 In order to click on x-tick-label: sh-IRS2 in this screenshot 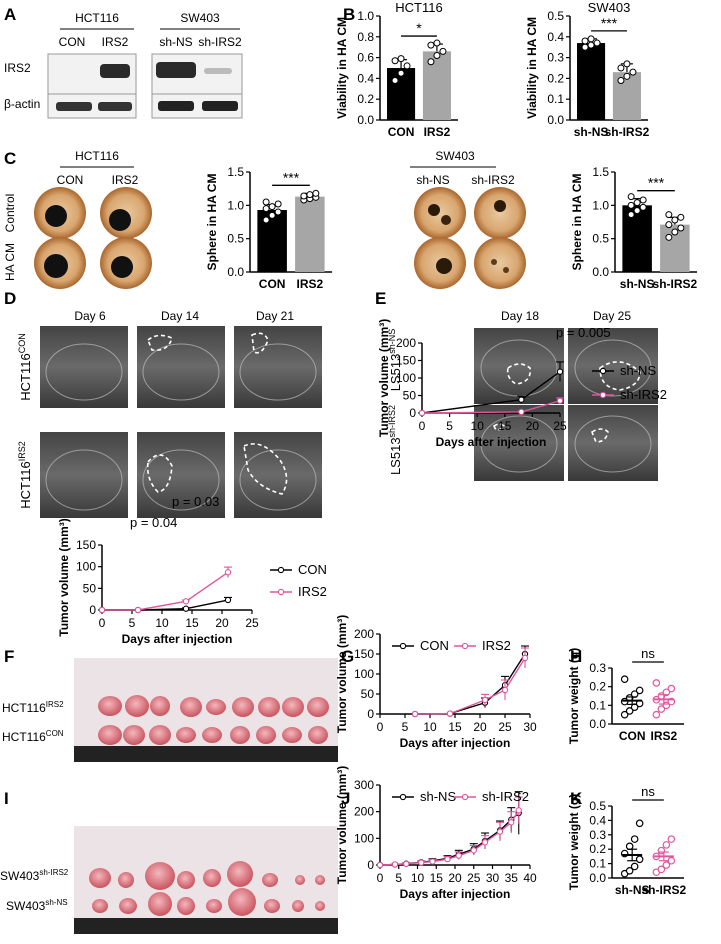, I will do `click(675, 284)`.